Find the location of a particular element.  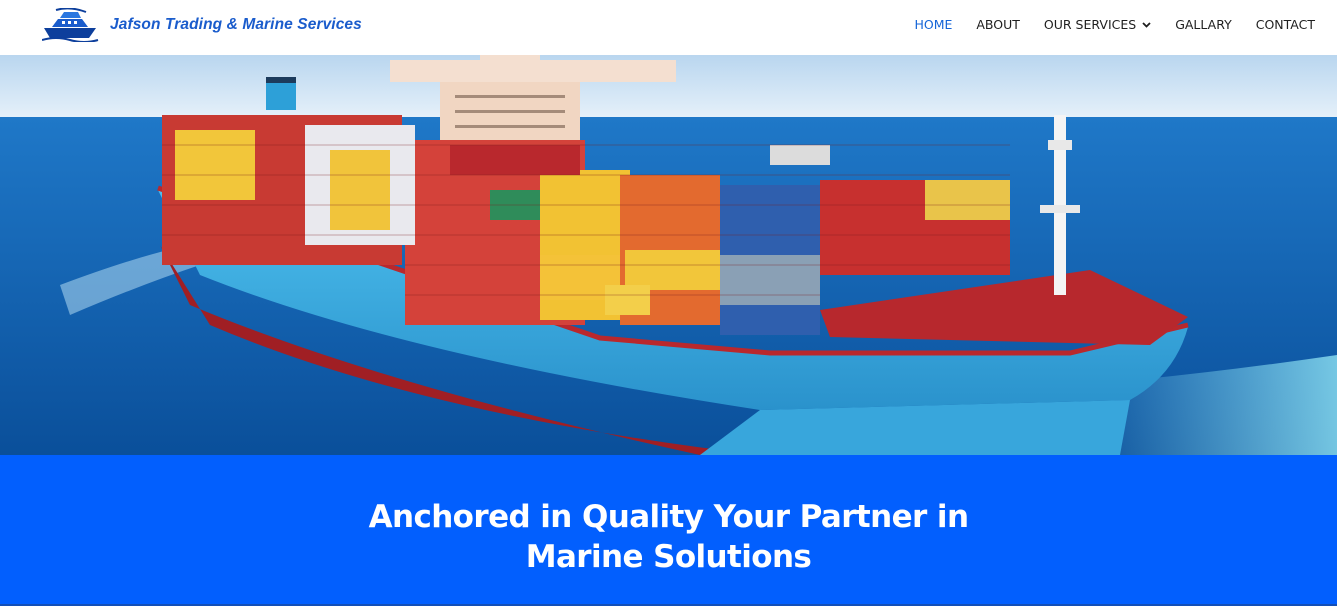

ship-logo-icon is located at coordinates (70, 25).